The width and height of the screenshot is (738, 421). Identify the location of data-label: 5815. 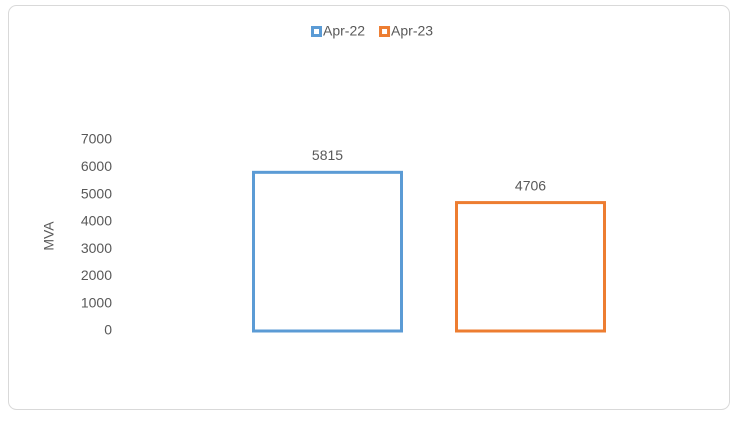
(327, 155).